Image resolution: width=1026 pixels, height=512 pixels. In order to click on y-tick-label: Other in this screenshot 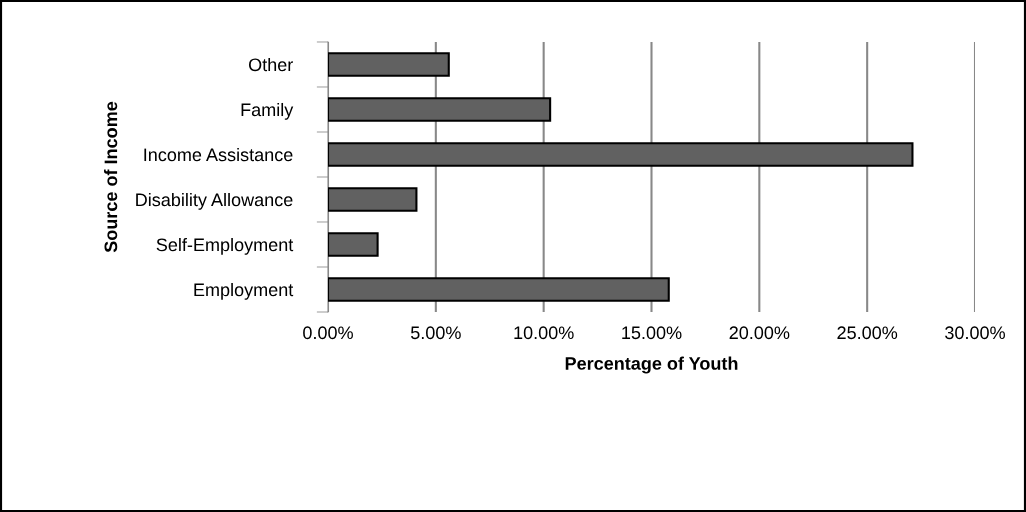, I will do `click(270, 64)`.